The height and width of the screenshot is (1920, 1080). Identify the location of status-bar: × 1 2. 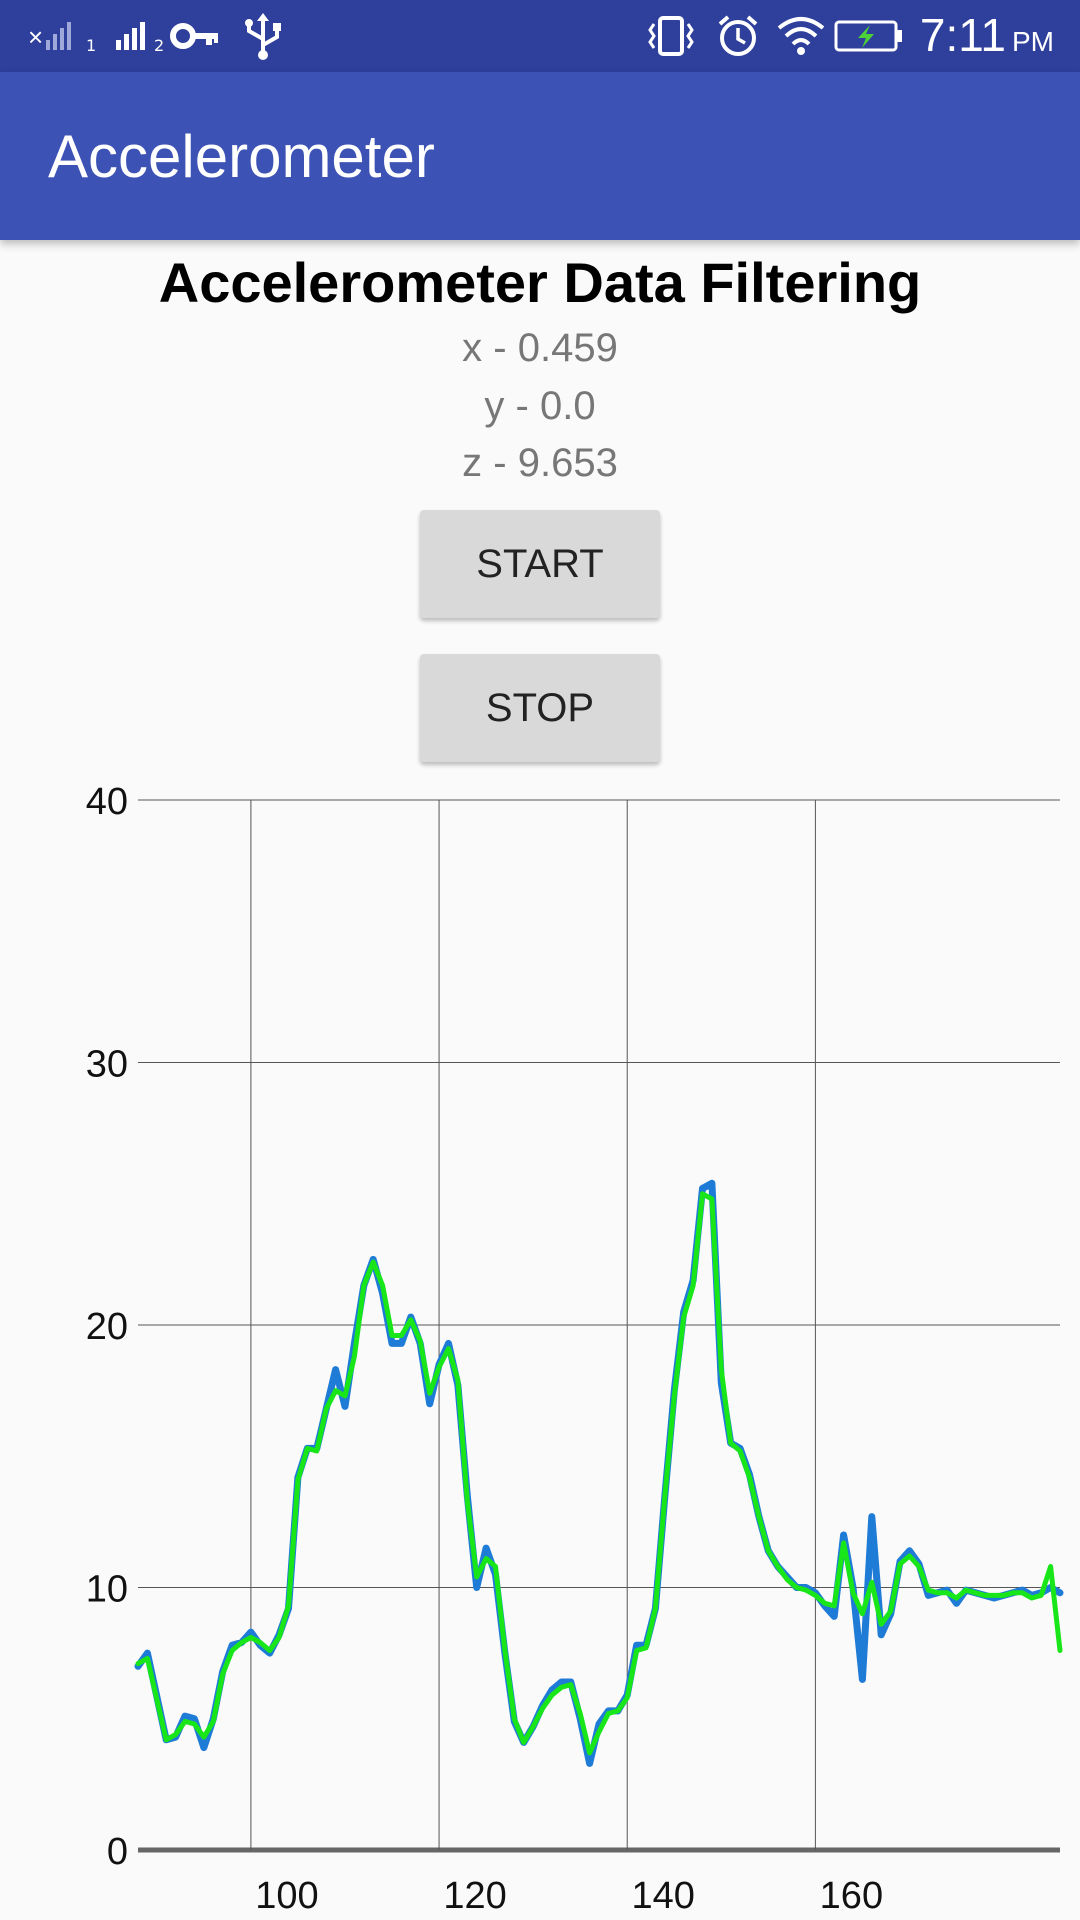
(540, 36).